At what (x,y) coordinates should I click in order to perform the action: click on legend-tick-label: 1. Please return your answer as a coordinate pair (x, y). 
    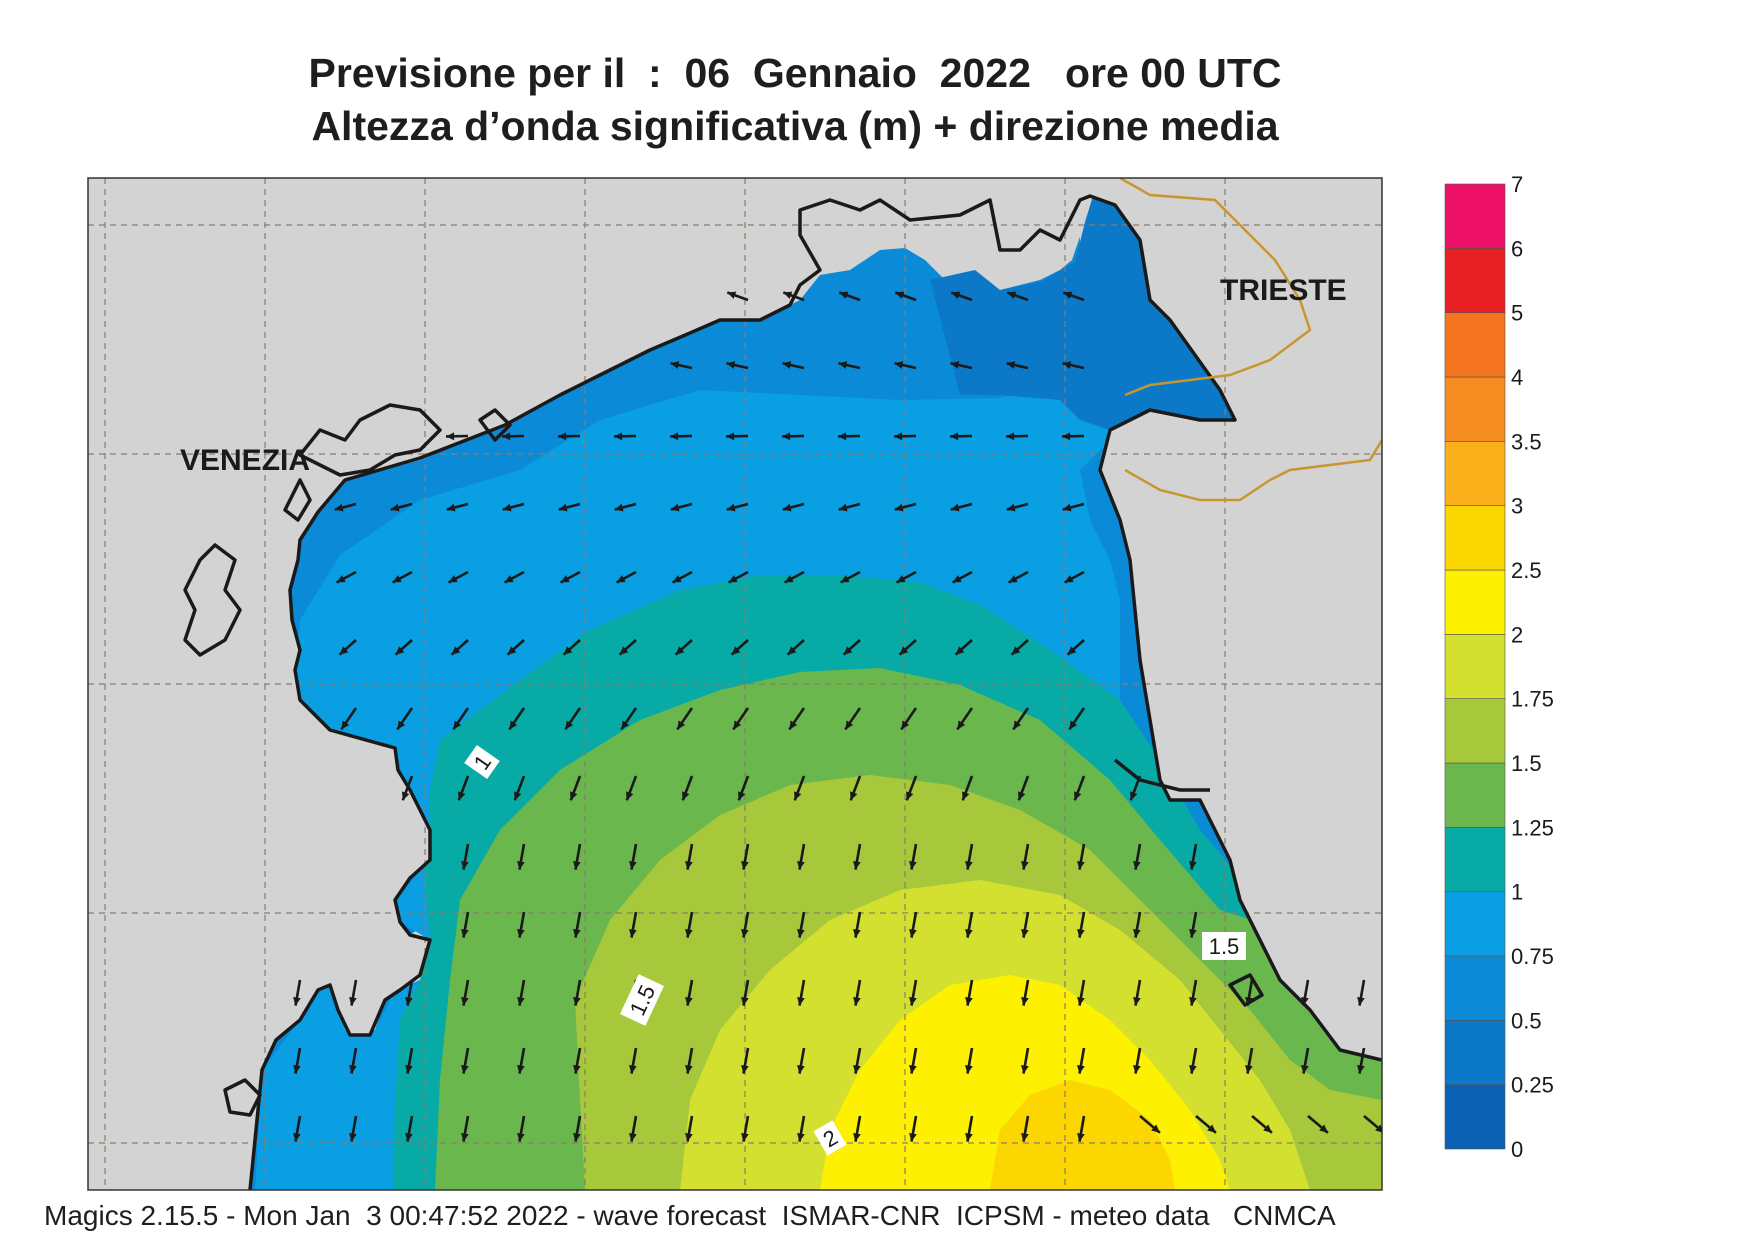
    Looking at the image, I should click on (1517, 892).